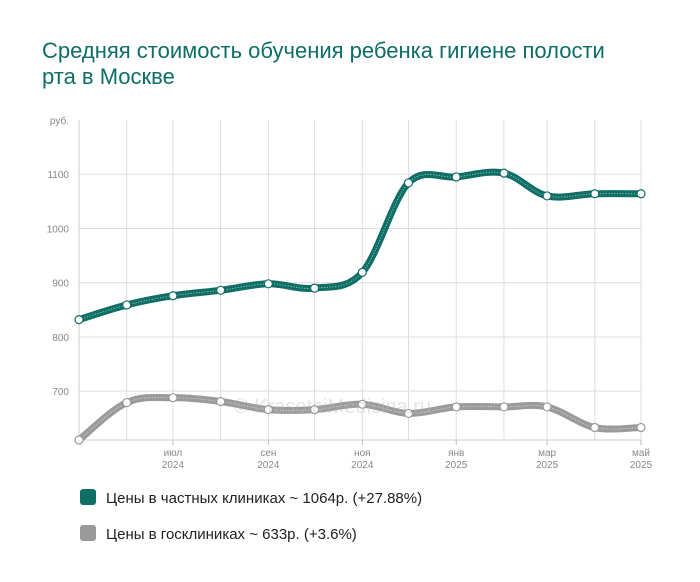 Image resolution: width=700 pixels, height=582 pixels. Describe the element at coordinates (456, 453) in the screenshot. I see `x-tick-month: янв` at that location.